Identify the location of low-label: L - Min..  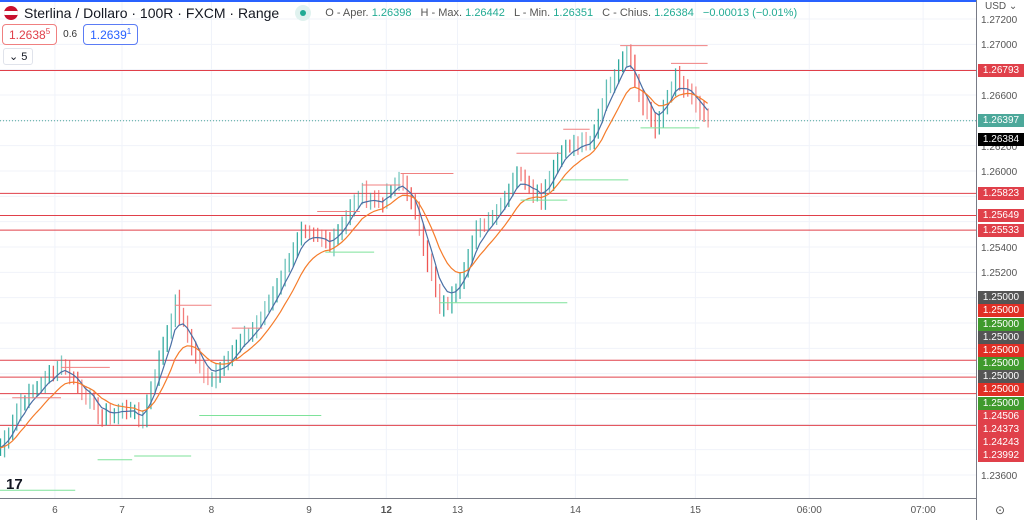
(532, 13).